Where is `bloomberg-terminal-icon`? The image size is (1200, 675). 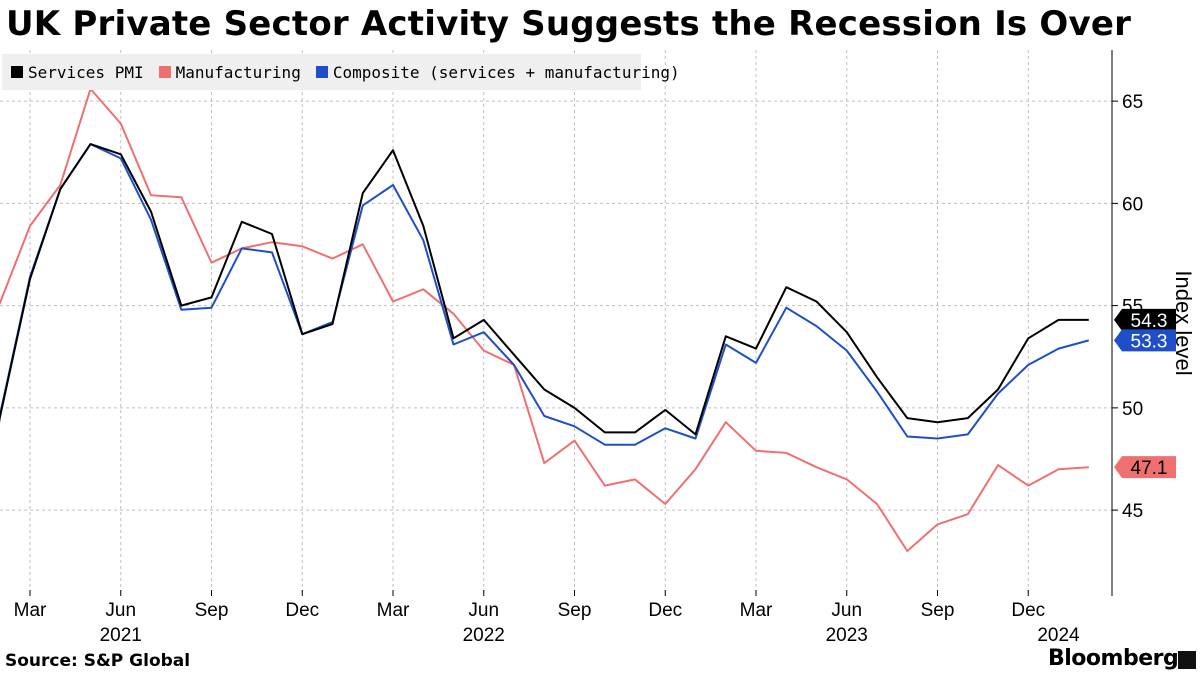
bloomberg-terminal-icon is located at coordinates (1187, 660).